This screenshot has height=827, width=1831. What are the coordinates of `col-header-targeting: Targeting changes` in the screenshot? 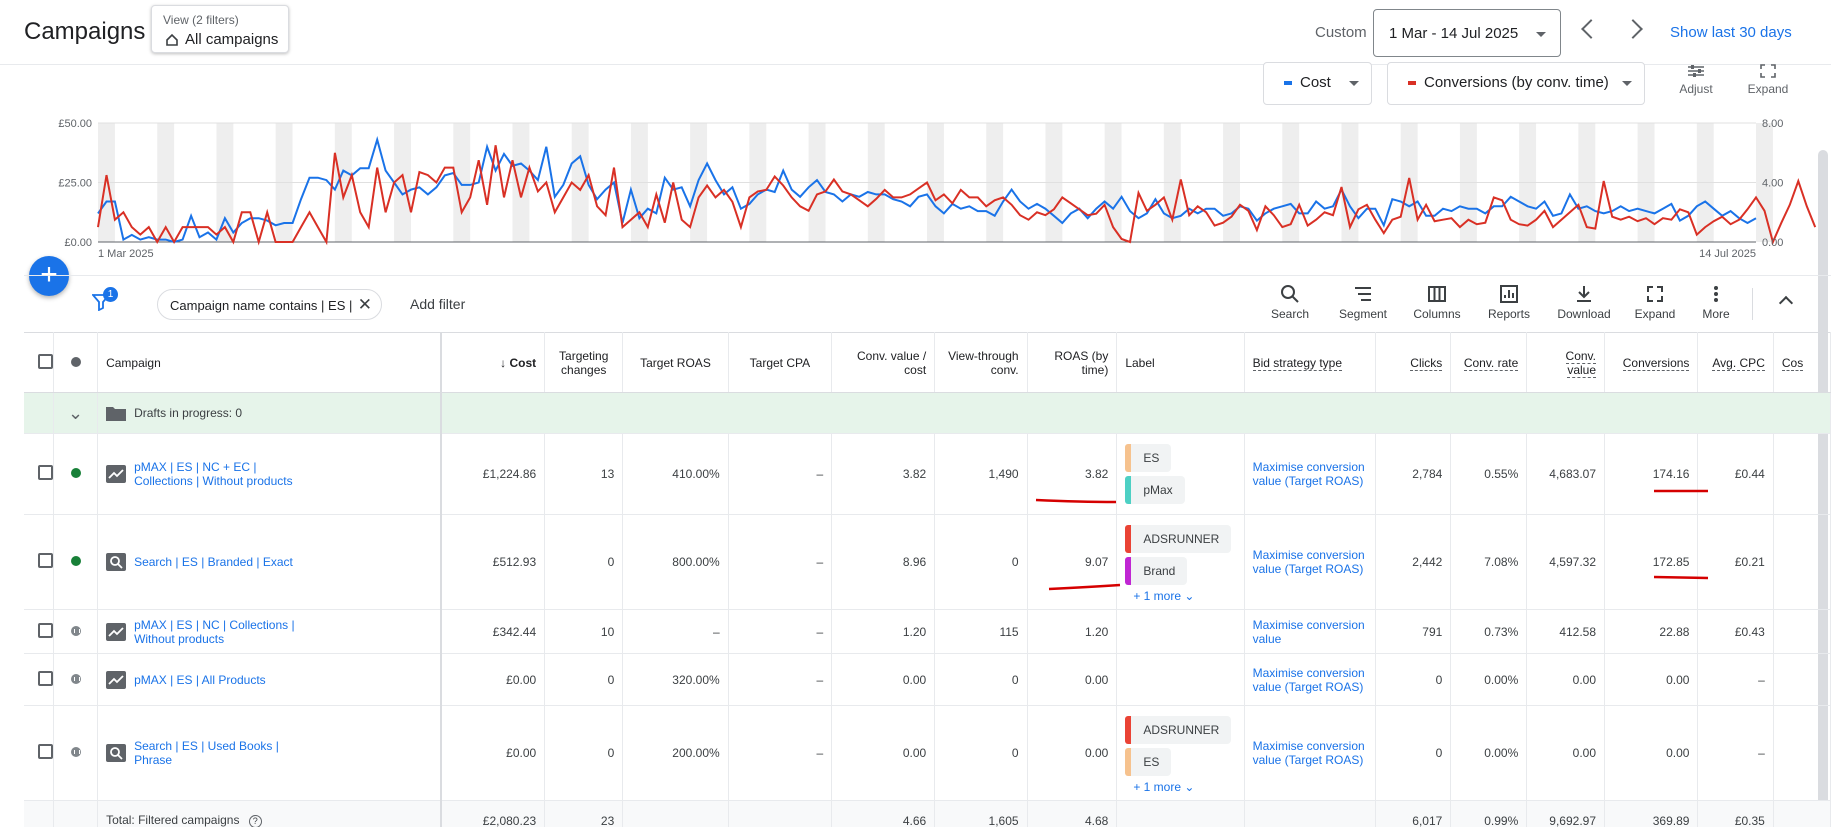 It's located at (584, 362).